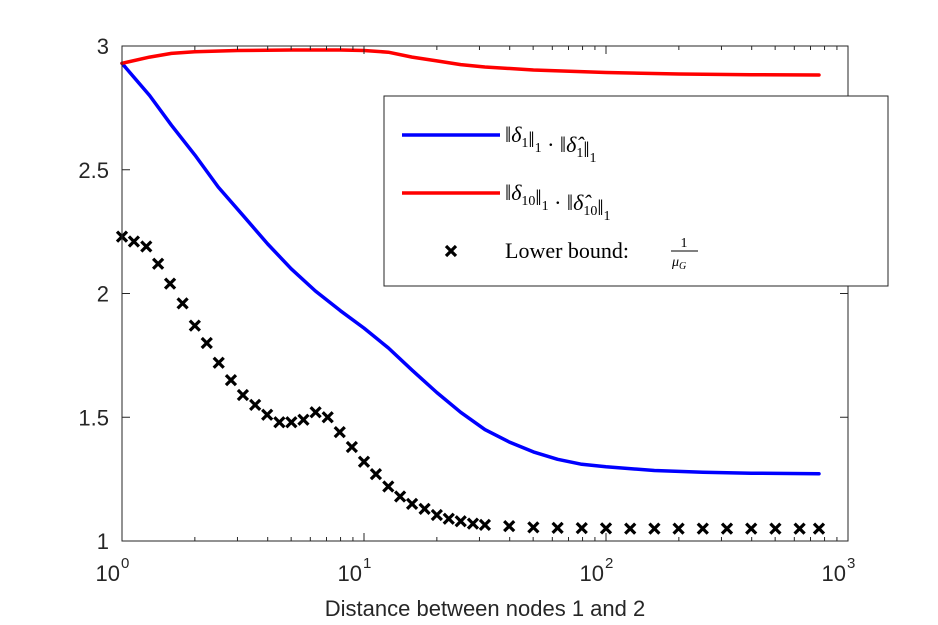 The image size is (938, 625). What do you see at coordinates (684, 243) in the screenshot?
I see `legend-fraction-numerator: 1` at bounding box center [684, 243].